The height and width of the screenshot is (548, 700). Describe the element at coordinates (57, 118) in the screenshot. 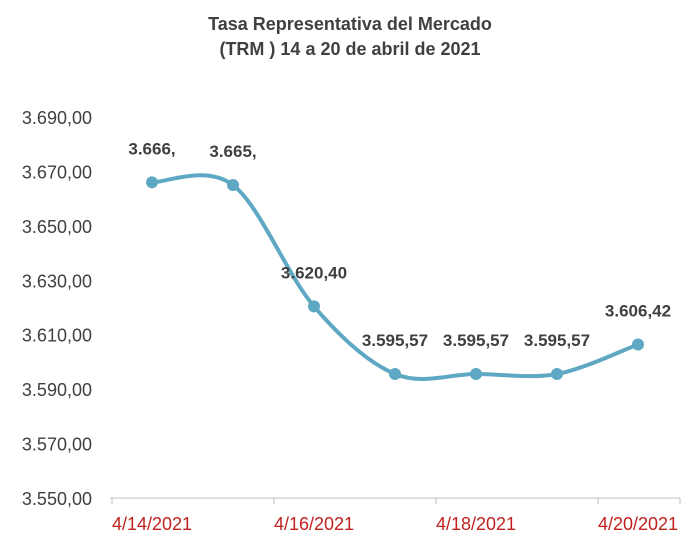

I see `y-tick-label: 3.690,00` at that location.